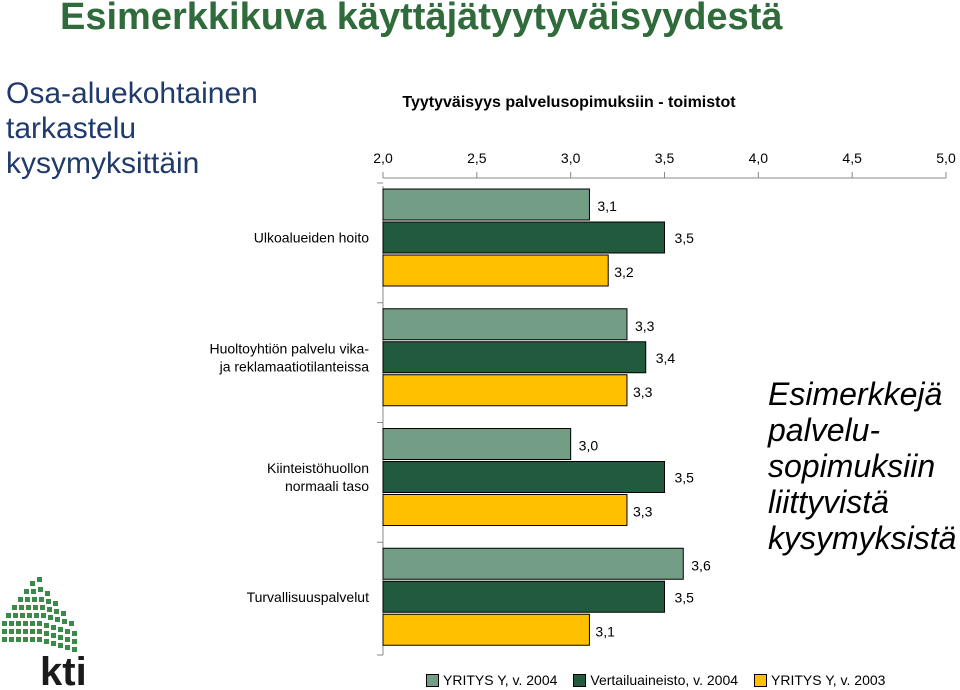 The height and width of the screenshot is (690, 960). I want to click on x-tick-label: 4,5, so click(852, 158).